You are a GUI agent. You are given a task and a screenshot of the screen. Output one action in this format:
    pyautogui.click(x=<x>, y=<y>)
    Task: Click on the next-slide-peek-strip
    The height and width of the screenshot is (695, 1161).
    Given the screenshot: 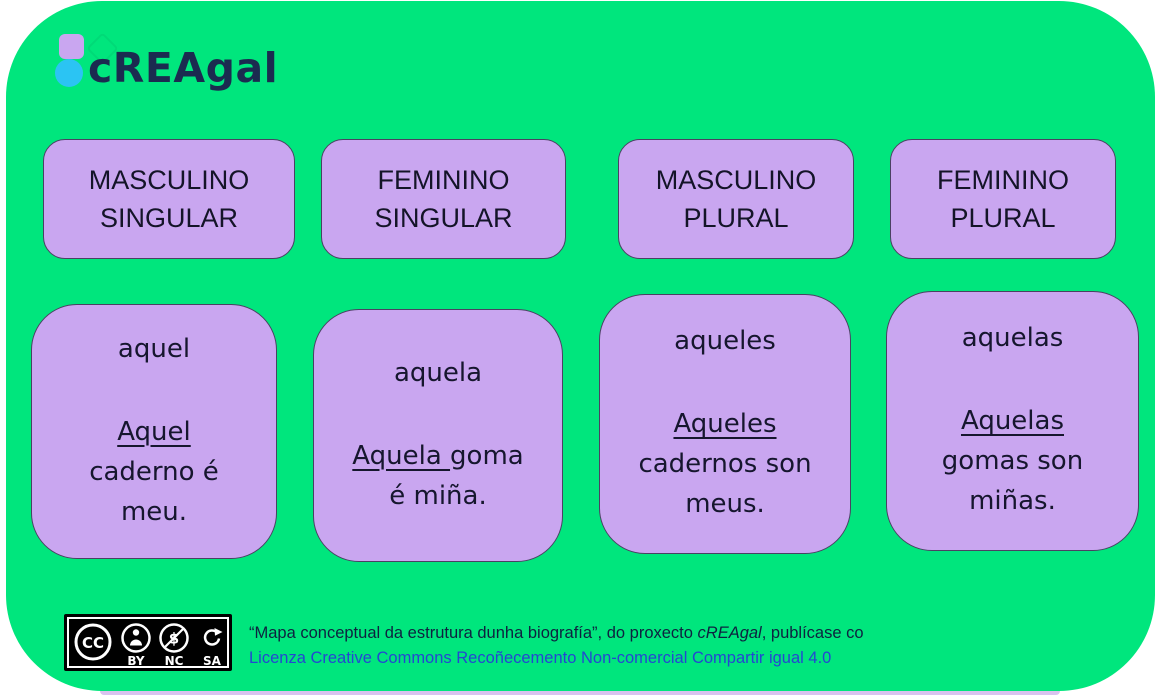 What is the action you would take?
    pyautogui.click(x=580, y=691)
    